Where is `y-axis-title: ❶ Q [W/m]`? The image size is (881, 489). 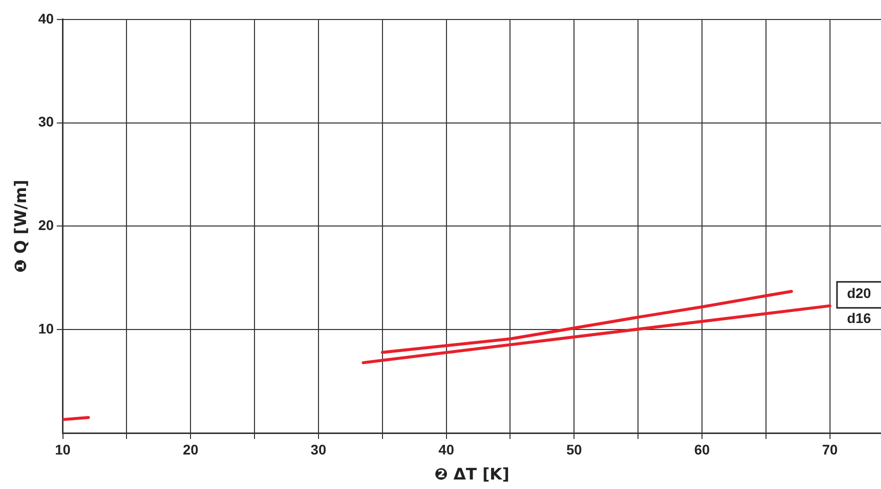
y-axis-title: ❶ Q [W/m] is located at coordinates (20, 226).